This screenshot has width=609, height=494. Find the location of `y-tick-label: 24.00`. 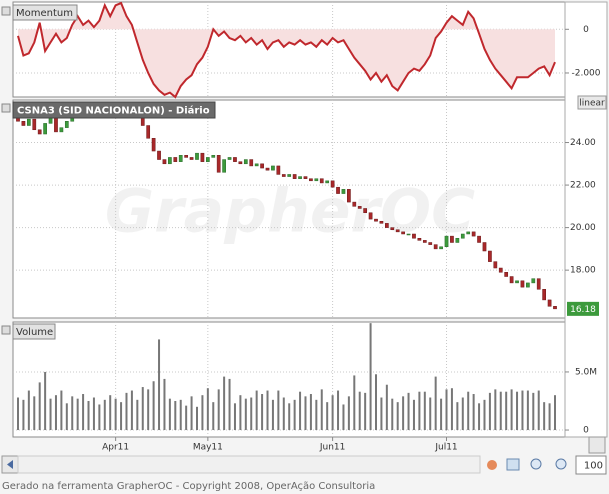

y-tick-label: 24.00 is located at coordinates (583, 143).